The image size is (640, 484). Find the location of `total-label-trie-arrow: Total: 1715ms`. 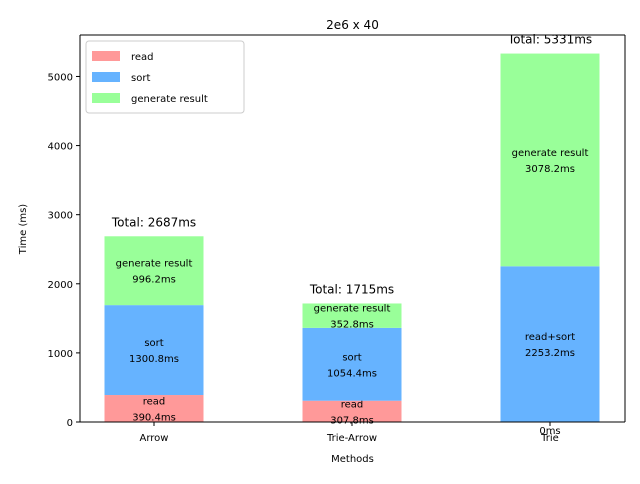

total-label-trie-arrow: Total: 1715ms is located at coordinates (351, 289).